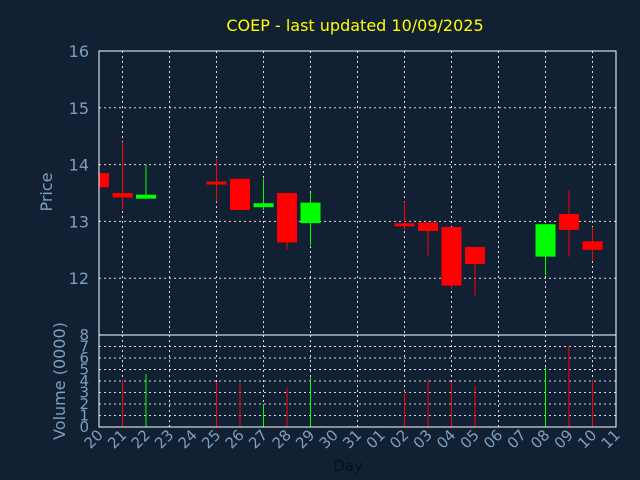 The height and width of the screenshot is (480, 640). I want to click on price-y-tick-labels: 12 13 14 15 16, so click(79, 165).